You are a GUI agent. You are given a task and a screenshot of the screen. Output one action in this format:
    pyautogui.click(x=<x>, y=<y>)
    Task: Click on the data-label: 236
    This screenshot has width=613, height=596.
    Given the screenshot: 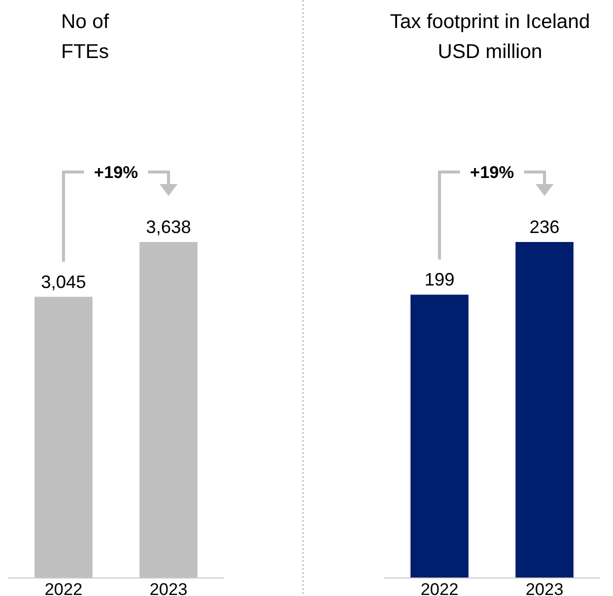 What is the action you would take?
    pyautogui.click(x=544, y=227)
    